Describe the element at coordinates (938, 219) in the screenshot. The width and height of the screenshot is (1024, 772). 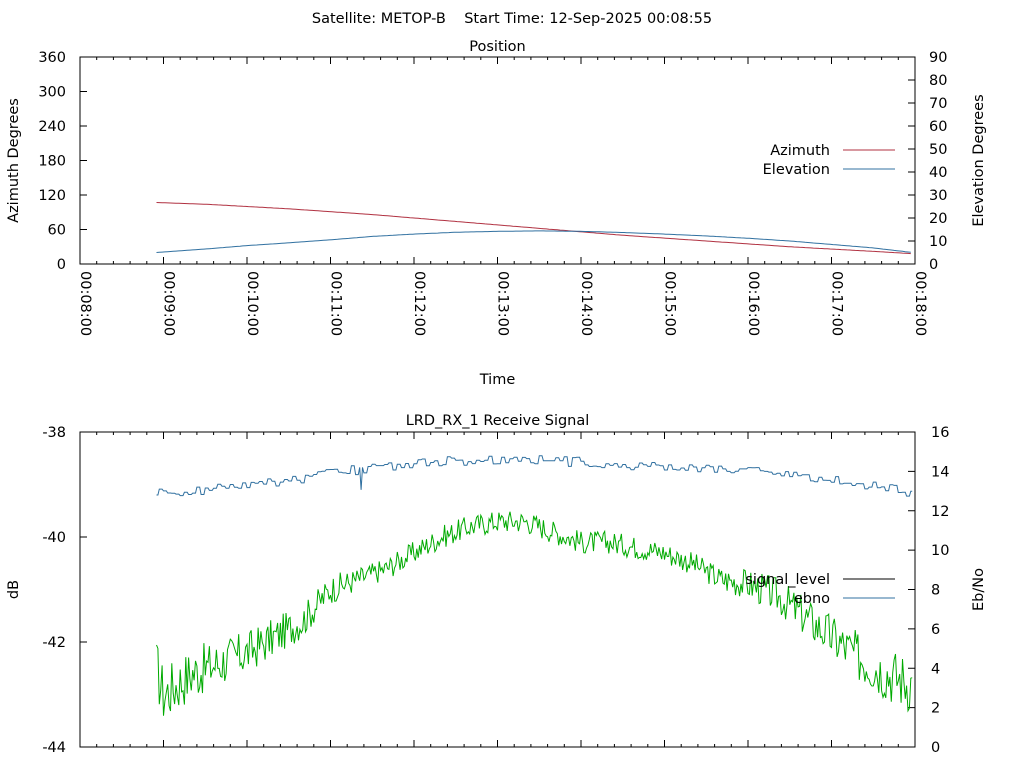
I see `y2-tick-label: 20` at that location.